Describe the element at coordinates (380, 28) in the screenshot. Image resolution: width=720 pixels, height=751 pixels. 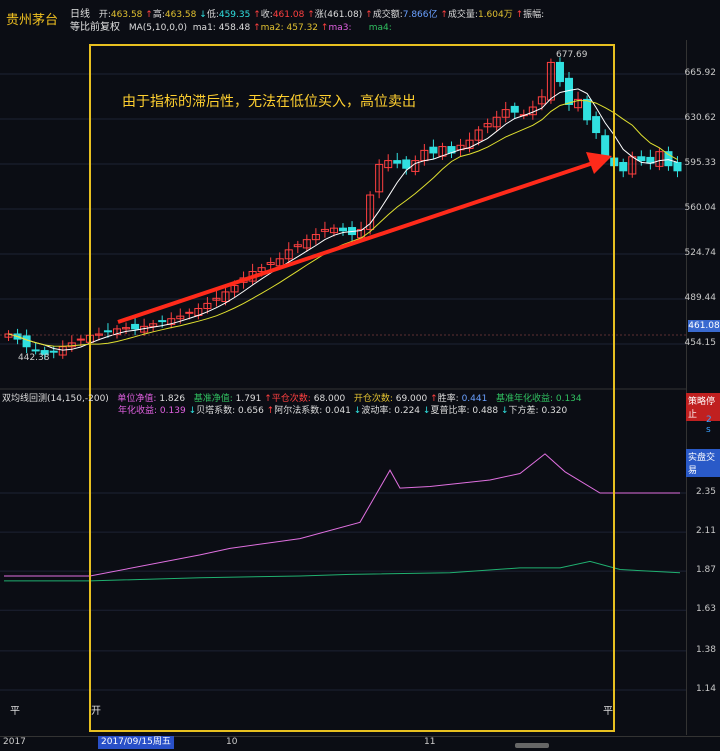
I see `ma4-label: ma4:` at that location.